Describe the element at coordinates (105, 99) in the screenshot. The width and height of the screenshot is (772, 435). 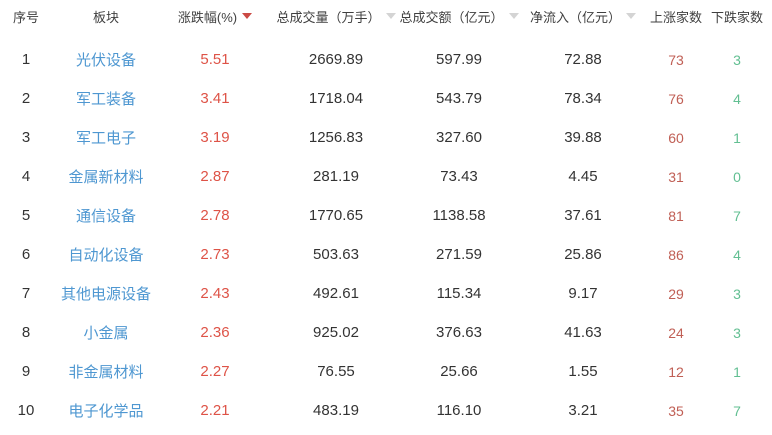
I see `sector-link: 军工装备` at that location.